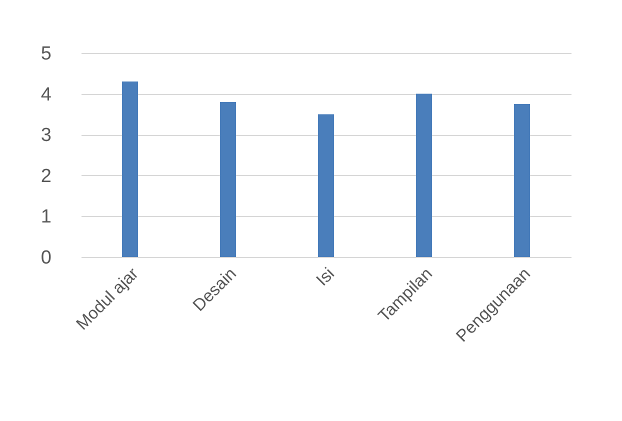 The height and width of the screenshot is (421, 622). Describe the element at coordinates (46, 95) in the screenshot. I see `y-tick-label: 4` at that location.